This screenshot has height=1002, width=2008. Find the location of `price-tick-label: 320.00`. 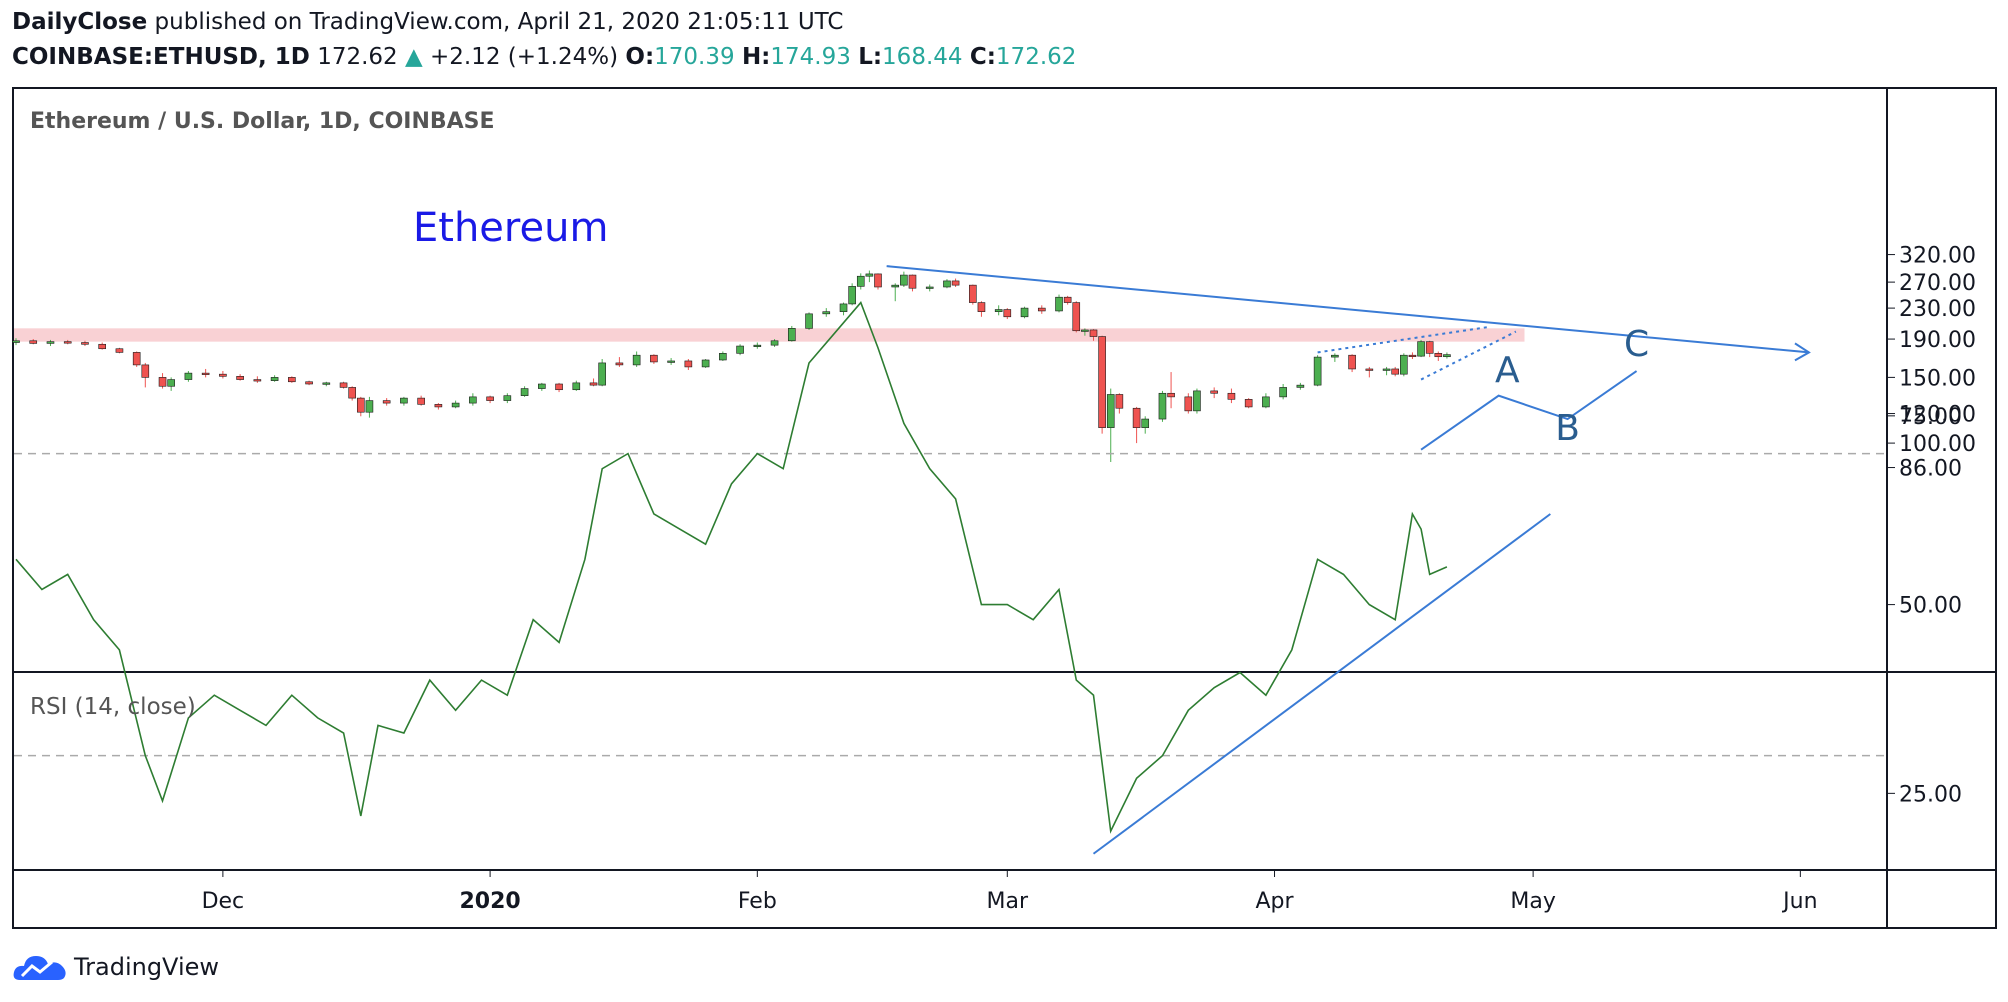

price-tick-label: 320.00 is located at coordinates (1937, 256).